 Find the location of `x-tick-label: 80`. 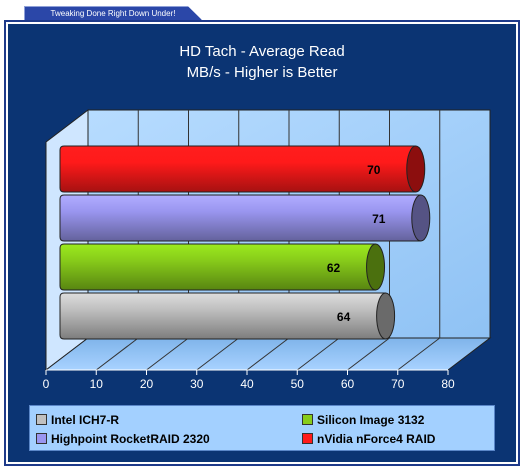

x-tick-label: 80 is located at coordinates (448, 384).